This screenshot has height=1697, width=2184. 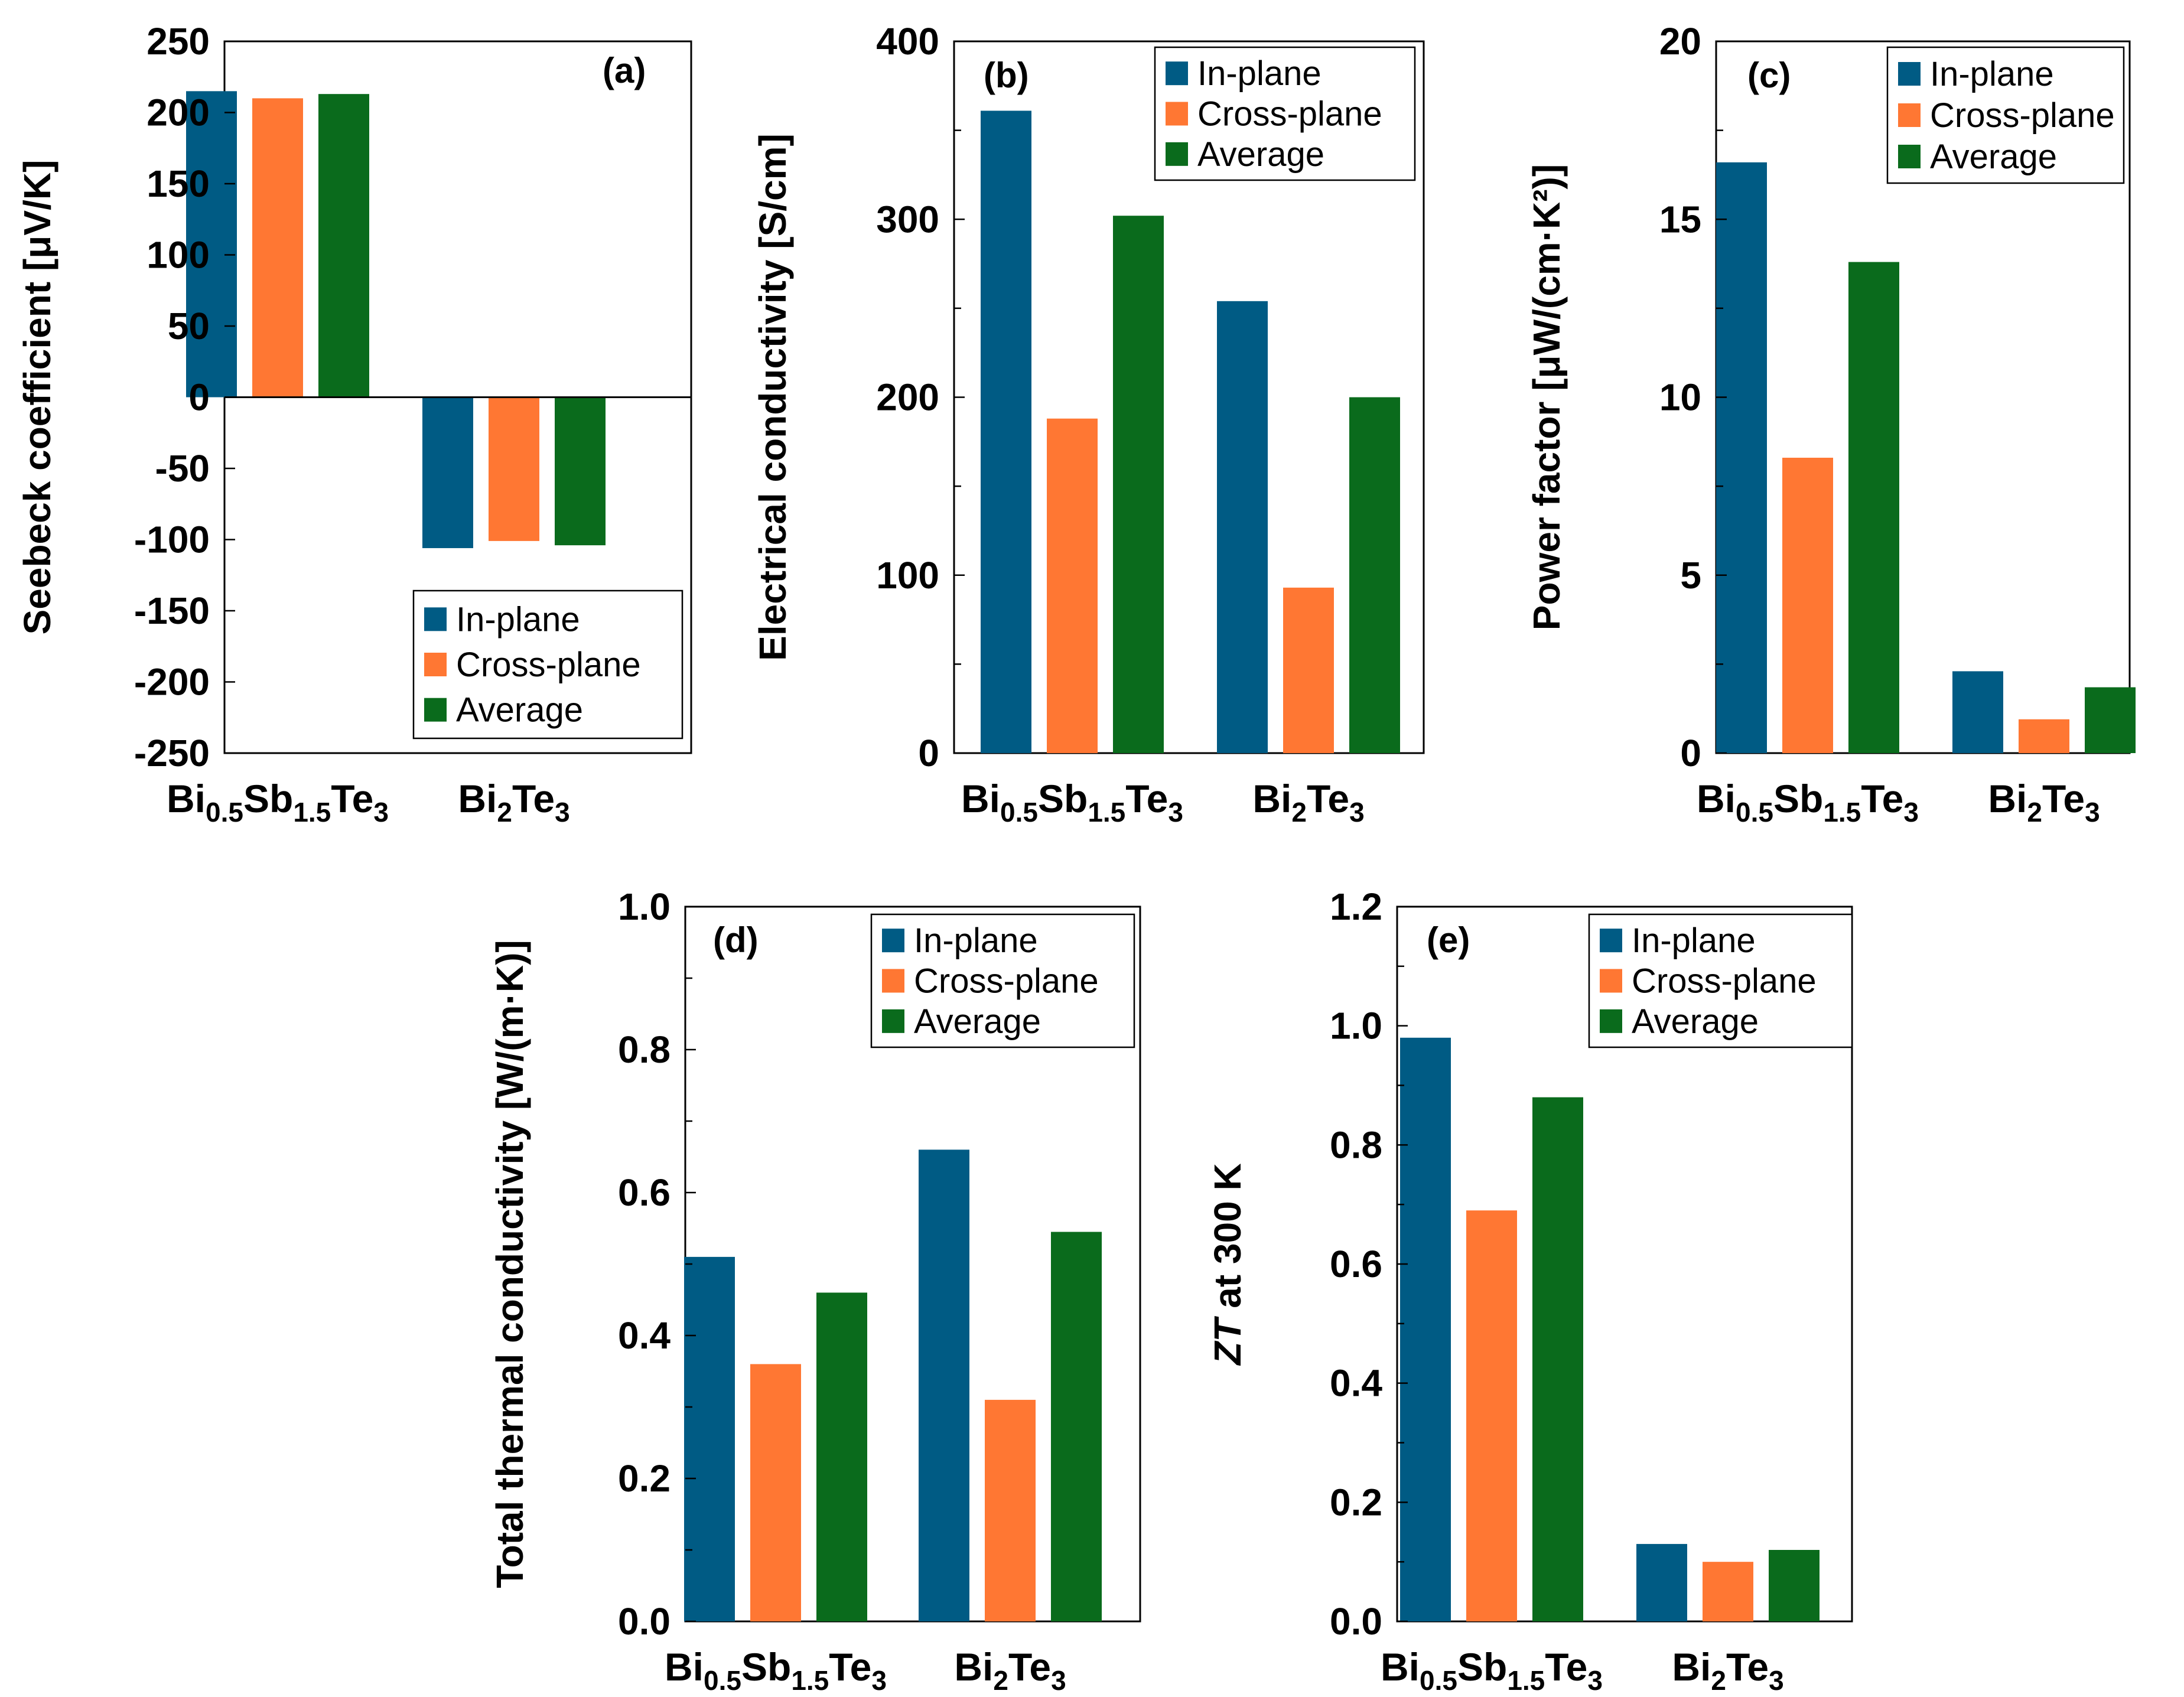 I want to click on y-tick-label: 50, so click(x=189, y=326).